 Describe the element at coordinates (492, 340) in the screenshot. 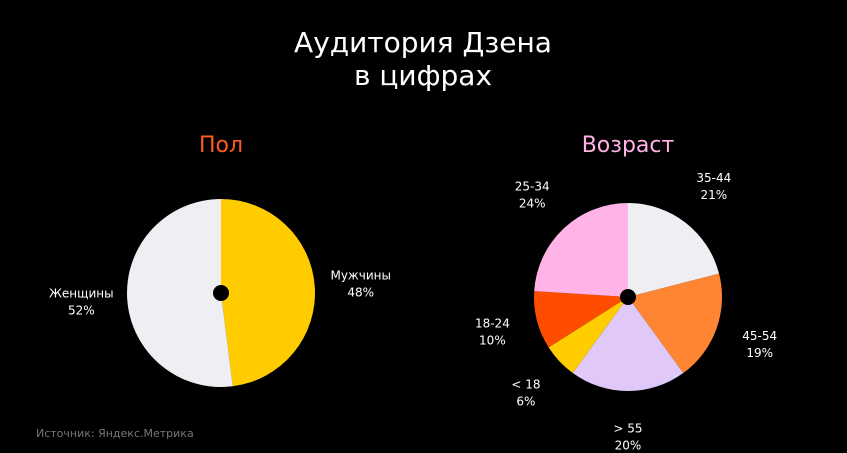

I see `slice-value-label: 10%` at that location.